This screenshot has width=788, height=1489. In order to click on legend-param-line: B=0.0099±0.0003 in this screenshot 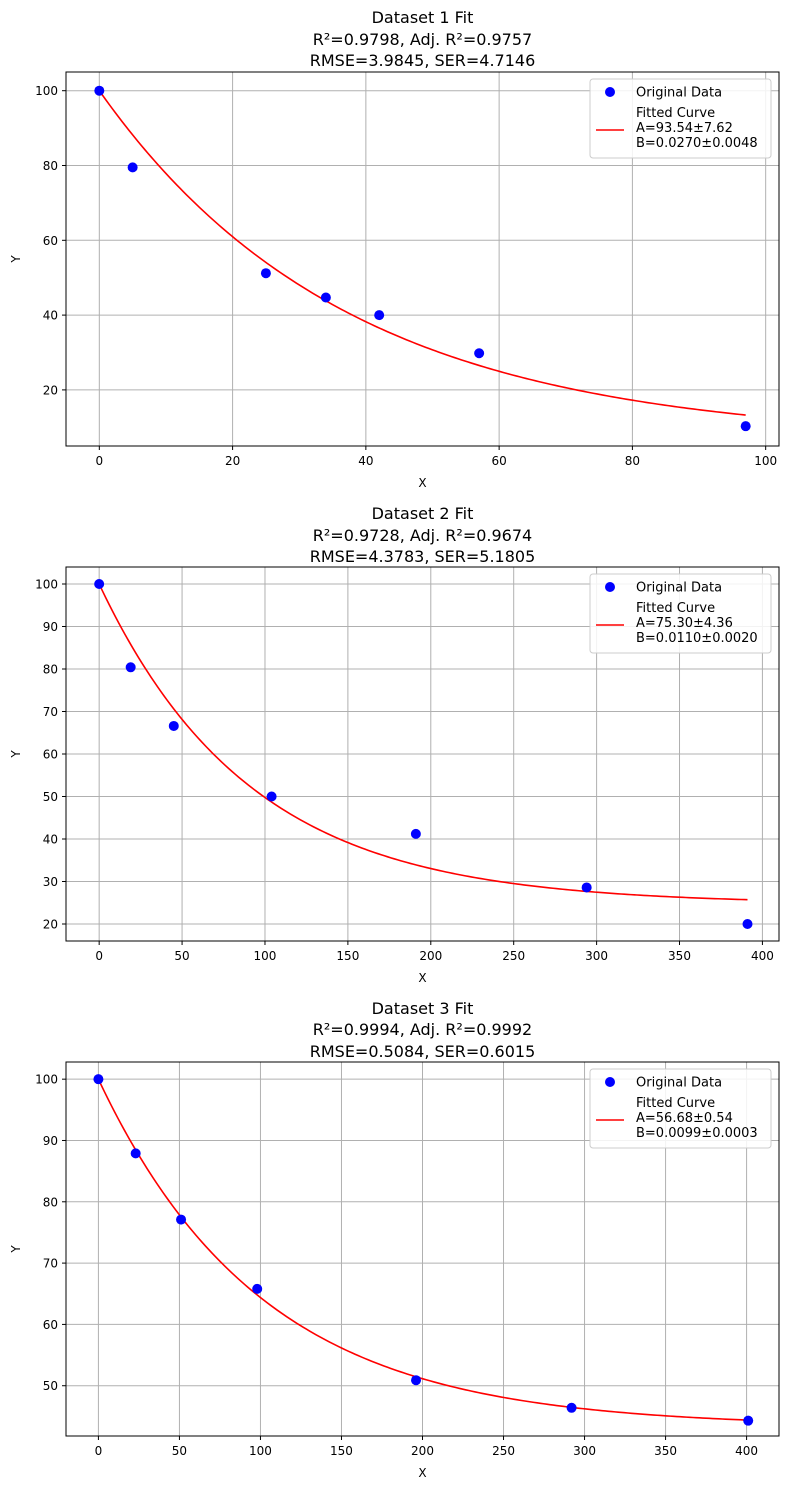, I will do `click(697, 1133)`.